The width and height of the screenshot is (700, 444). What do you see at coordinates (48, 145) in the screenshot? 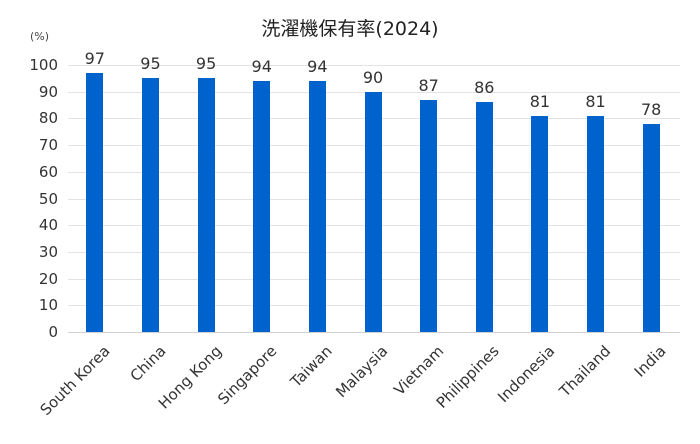
I see `y-tick-label: 70` at bounding box center [48, 145].